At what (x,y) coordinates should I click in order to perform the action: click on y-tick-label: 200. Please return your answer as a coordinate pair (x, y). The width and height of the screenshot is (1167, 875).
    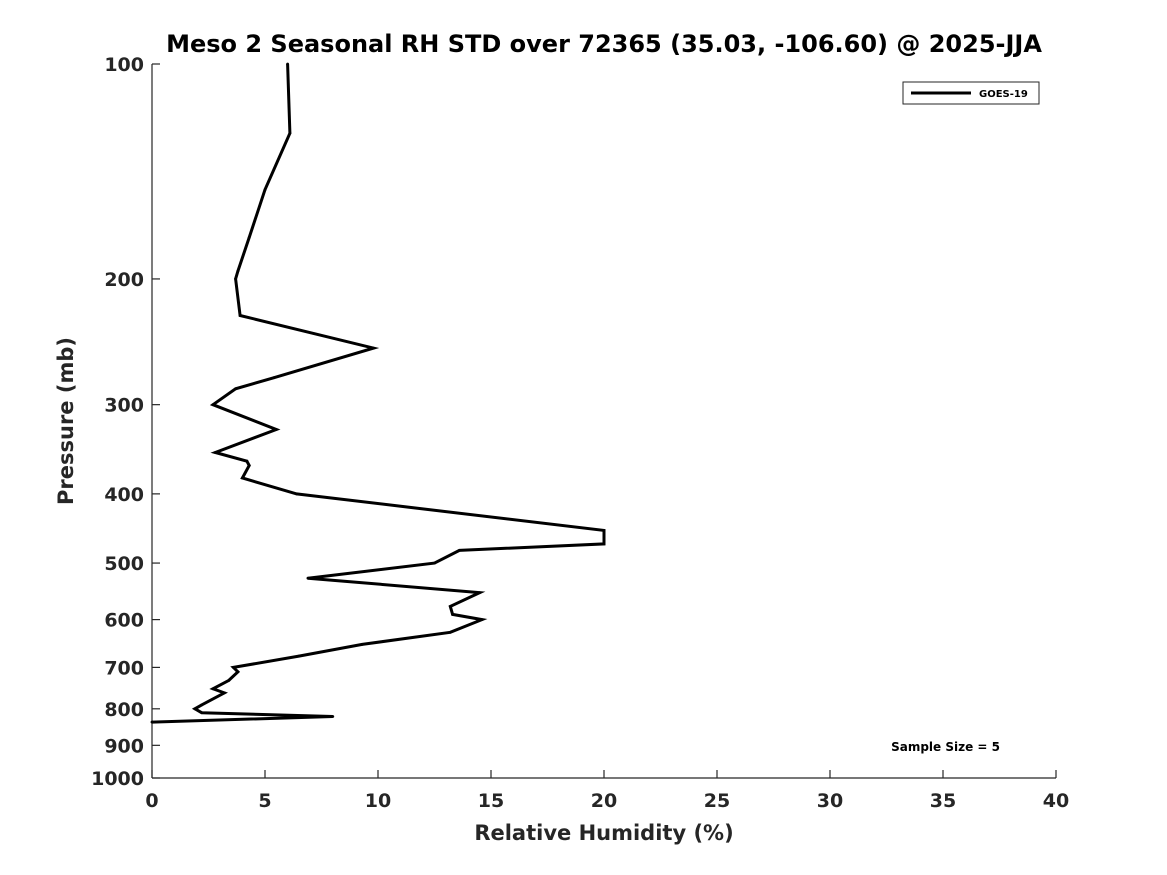
    Looking at the image, I should click on (124, 280).